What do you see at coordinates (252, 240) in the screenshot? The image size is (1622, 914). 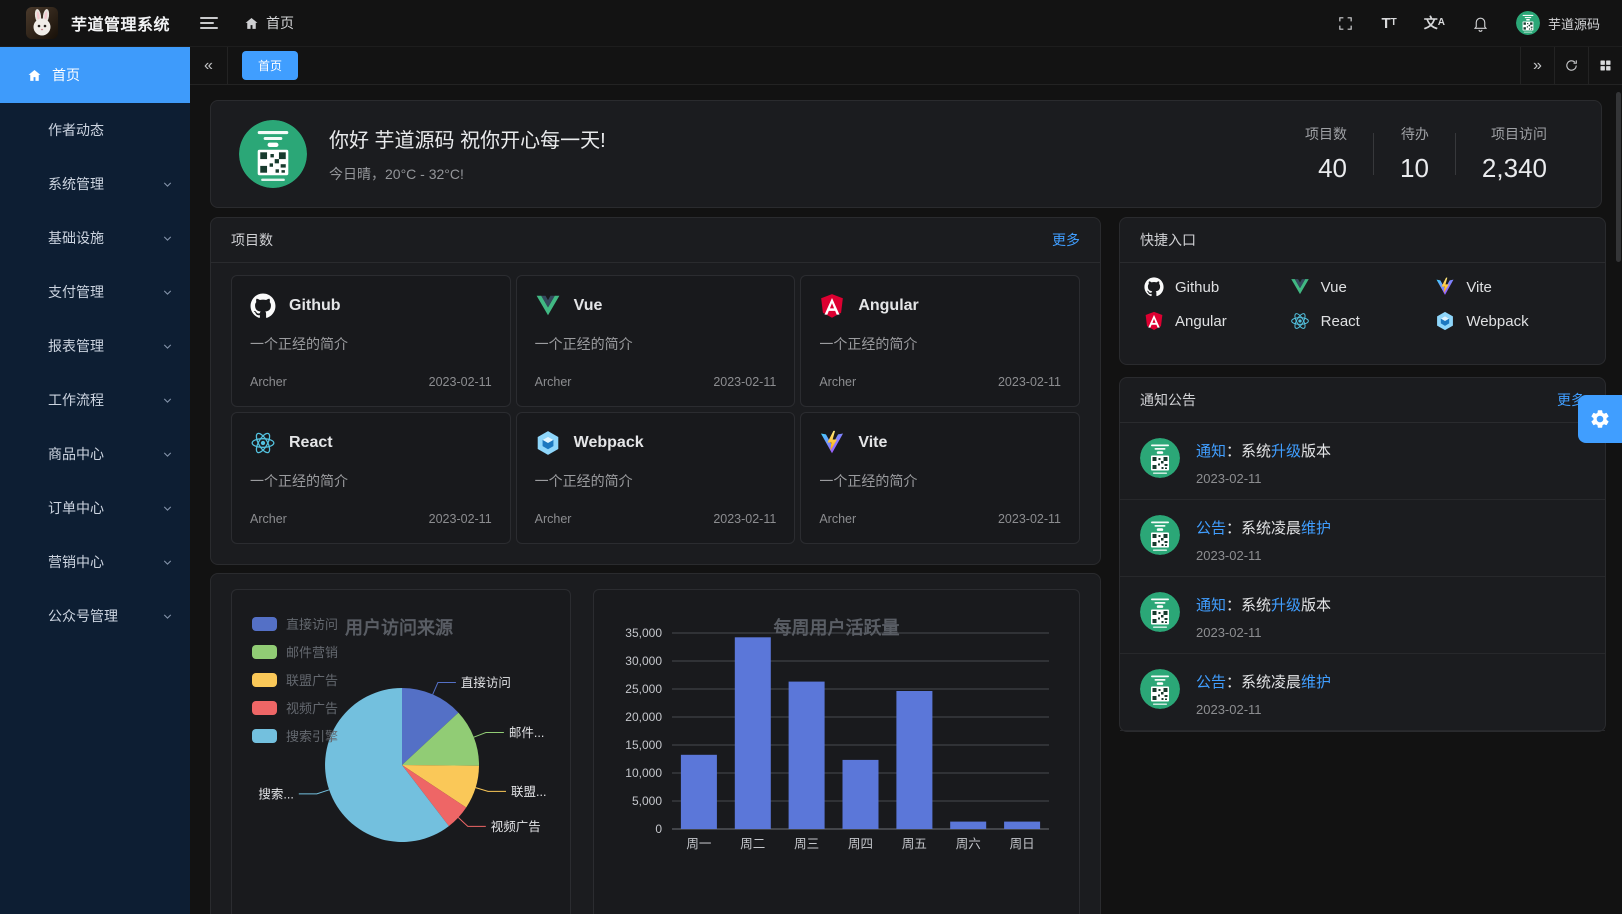 I see `projects-card-title: 项目数` at bounding box center [252, 240].